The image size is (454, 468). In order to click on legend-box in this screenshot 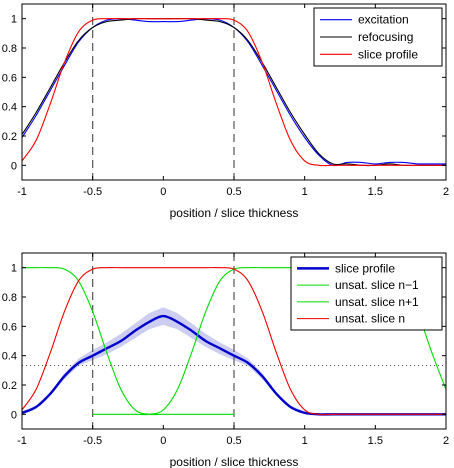, I will do `click(378, 37)`.